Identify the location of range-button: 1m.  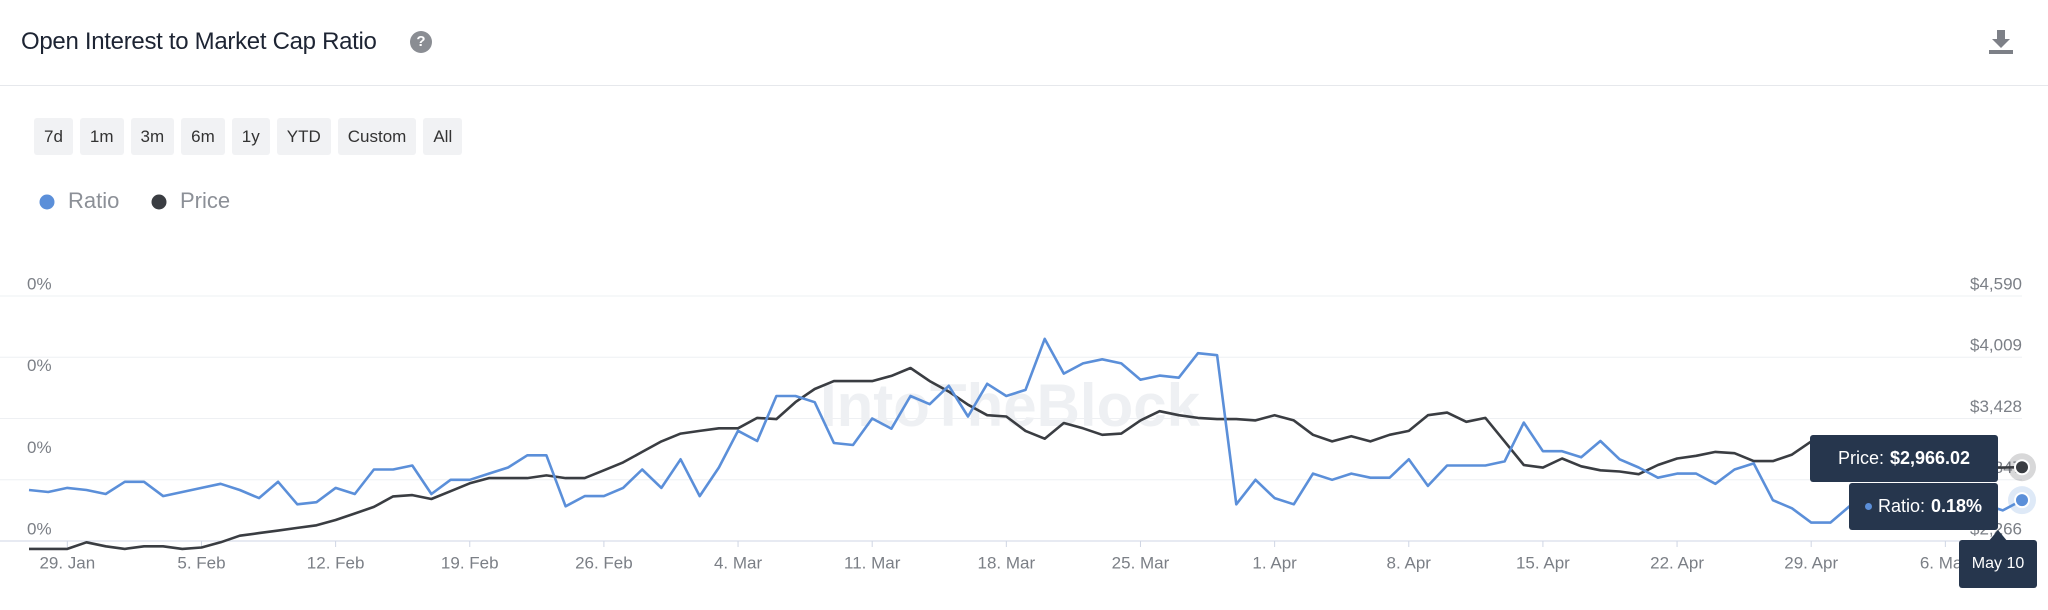
(101, 136).